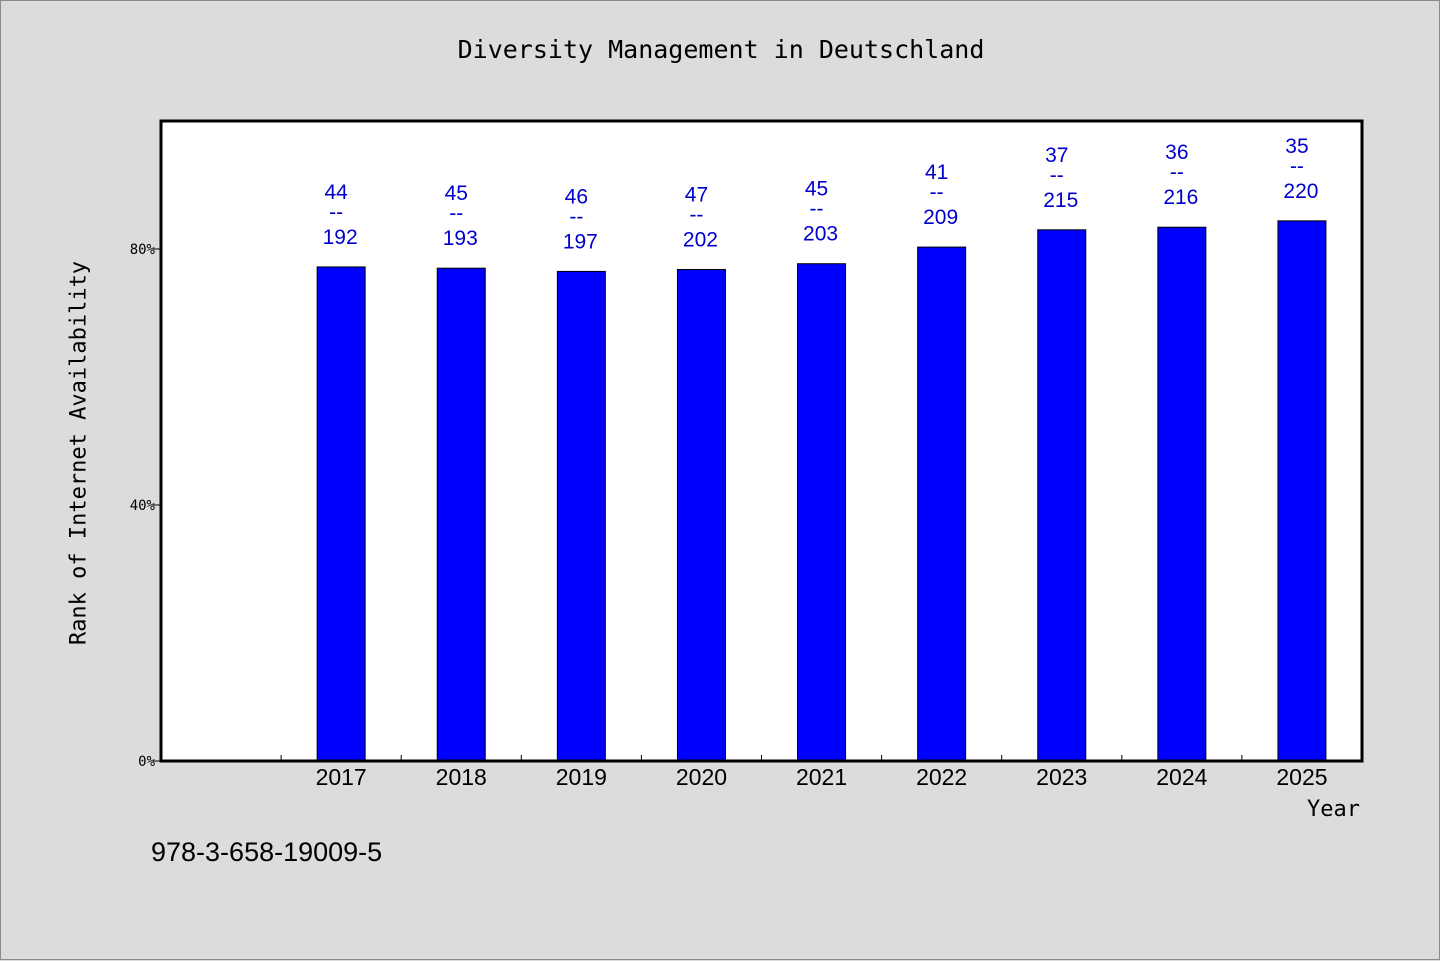  Describe the element at coordinates (820, 234) in the screenshot. I see `data-label-bottom-2021: 203` at that location.